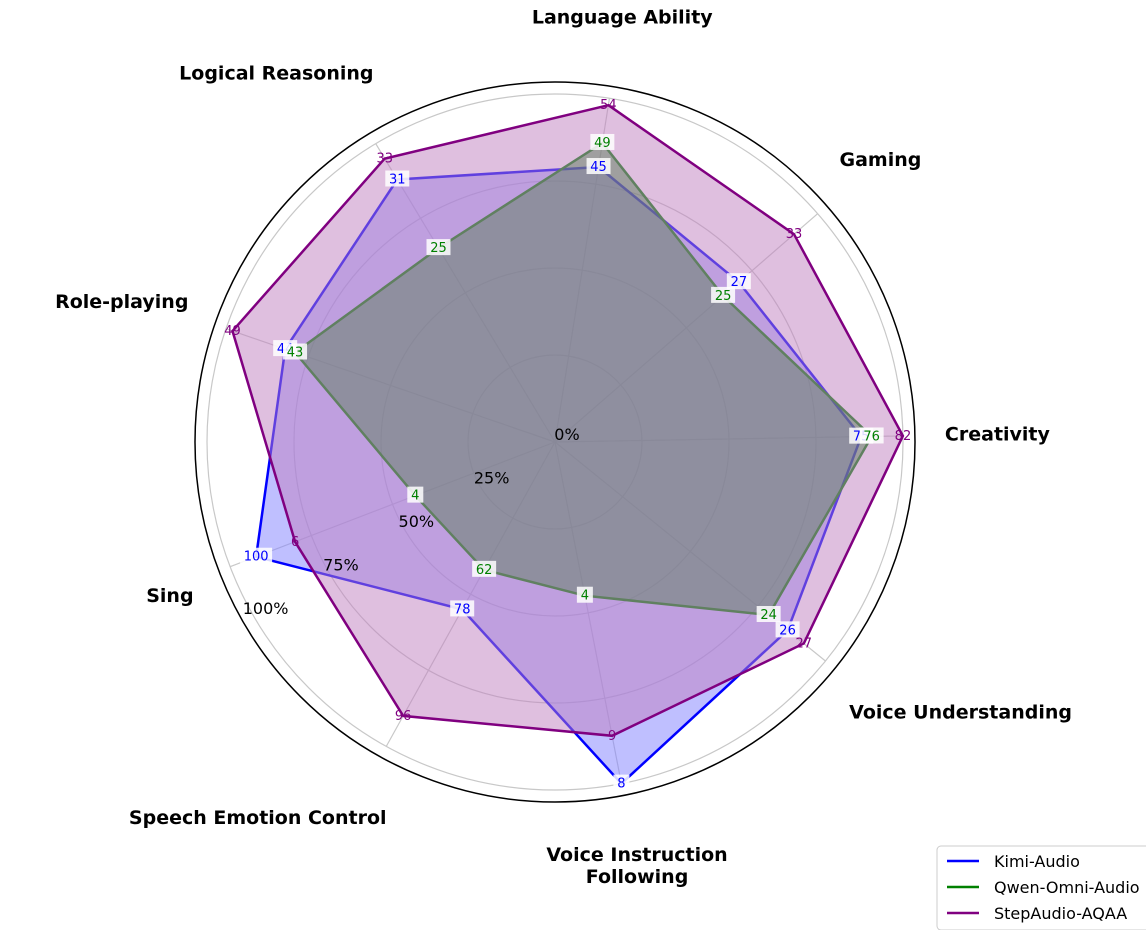 The height and width of the screenshot is (930, 1146). Describe the element at coordinates (622, 17) in the screenshot. I see `axis-label: Language Ability` at that location.